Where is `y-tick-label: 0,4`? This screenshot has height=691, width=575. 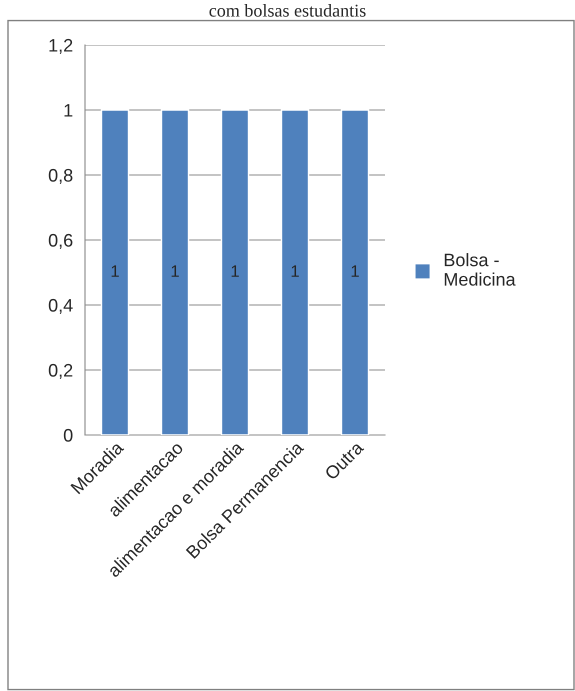 y-tick-label: 0,4 is located at coordinates (60, 306).